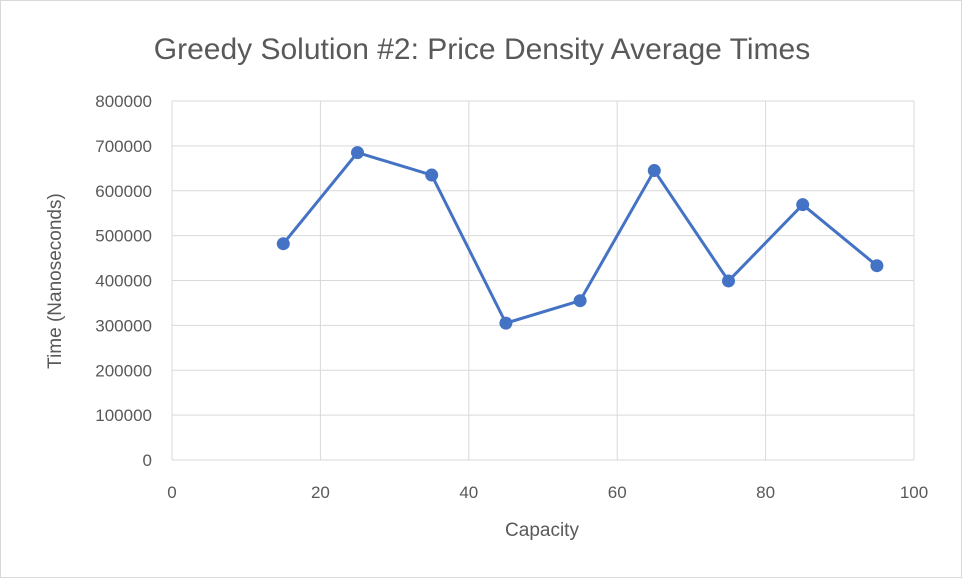 The width and height of the screenshot is (962, 579). What do you see at coordinates (320, 492) in the screenshot?
I see `x-tick-label: 20` at bounding box center [320, 492].